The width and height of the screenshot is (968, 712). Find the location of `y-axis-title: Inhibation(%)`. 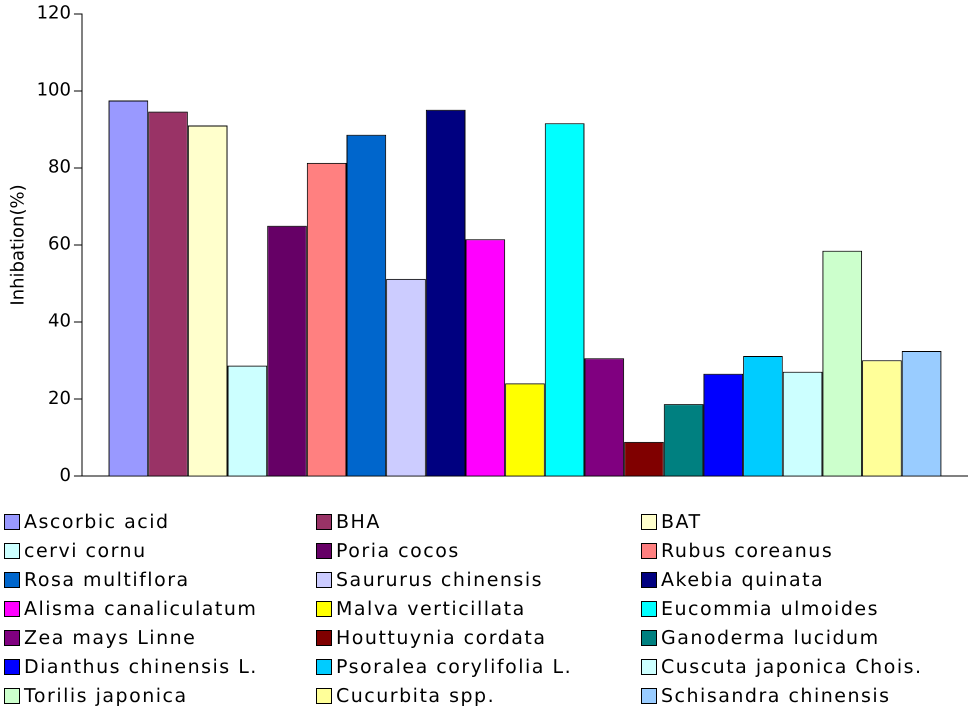

y-axis-title: Inhibation(%) is located at coordinates (17, 245).